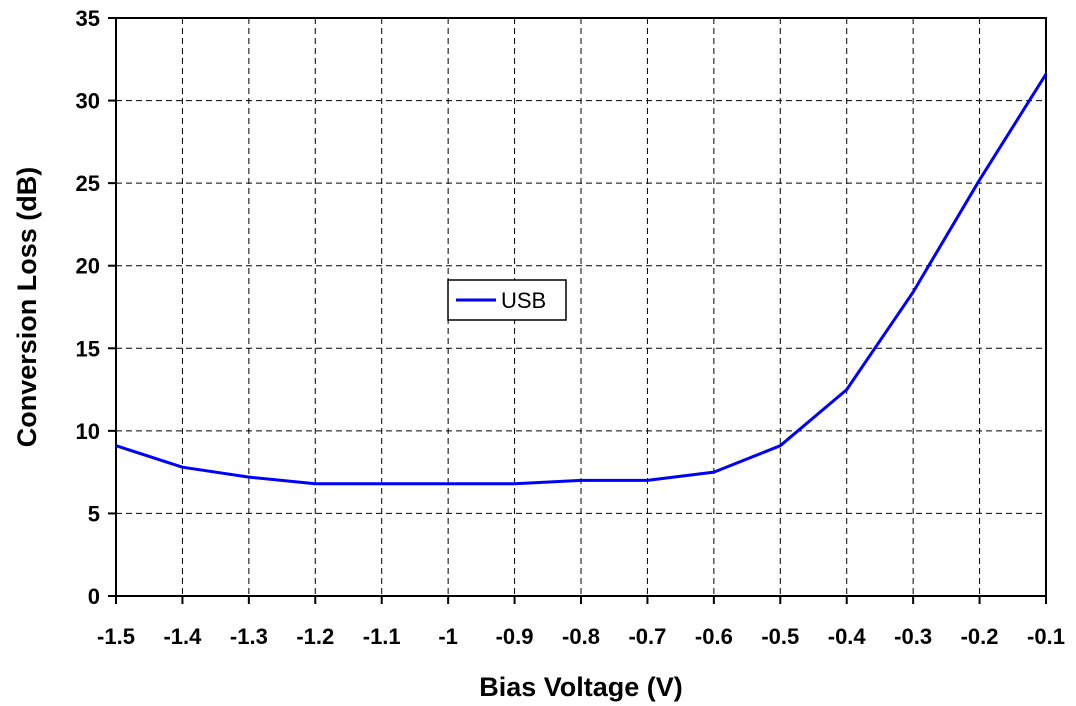 The image size is (1076, 706). Describe the element at coordinates (27, 307) in the screenshot. I see `y-axis-title: Conversion Loss (dB)` at that location.